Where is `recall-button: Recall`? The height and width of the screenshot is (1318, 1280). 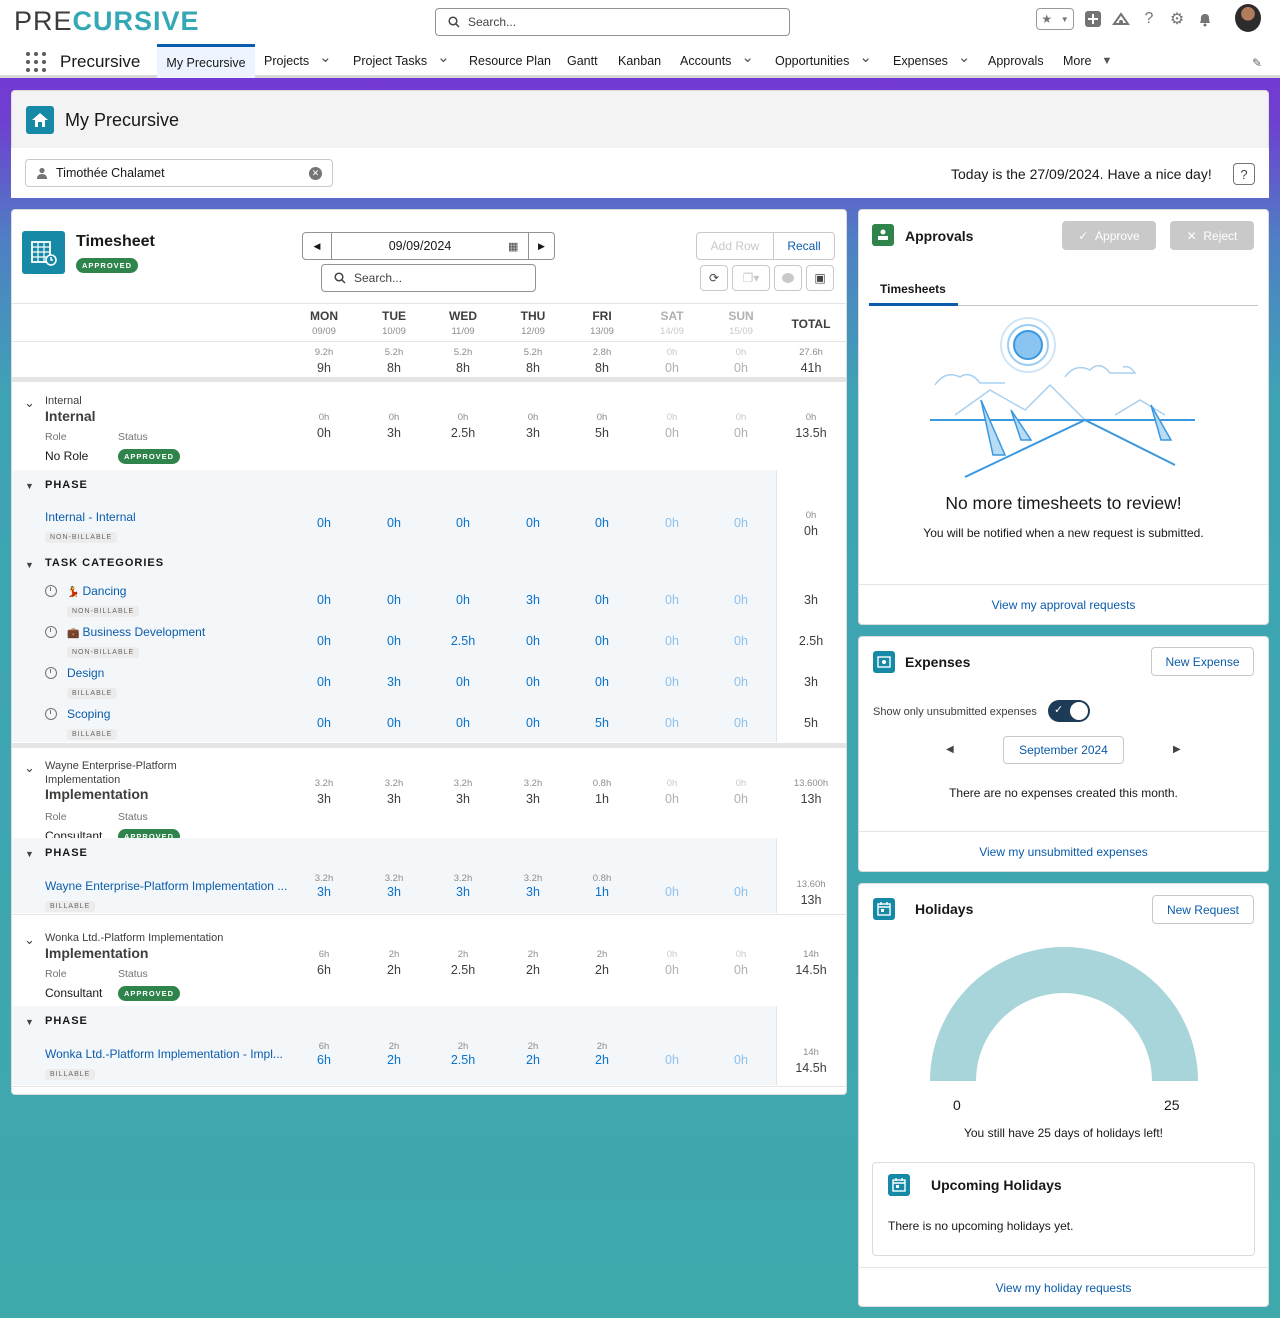 recall-button: Recall is located at coordinates (804, 246).